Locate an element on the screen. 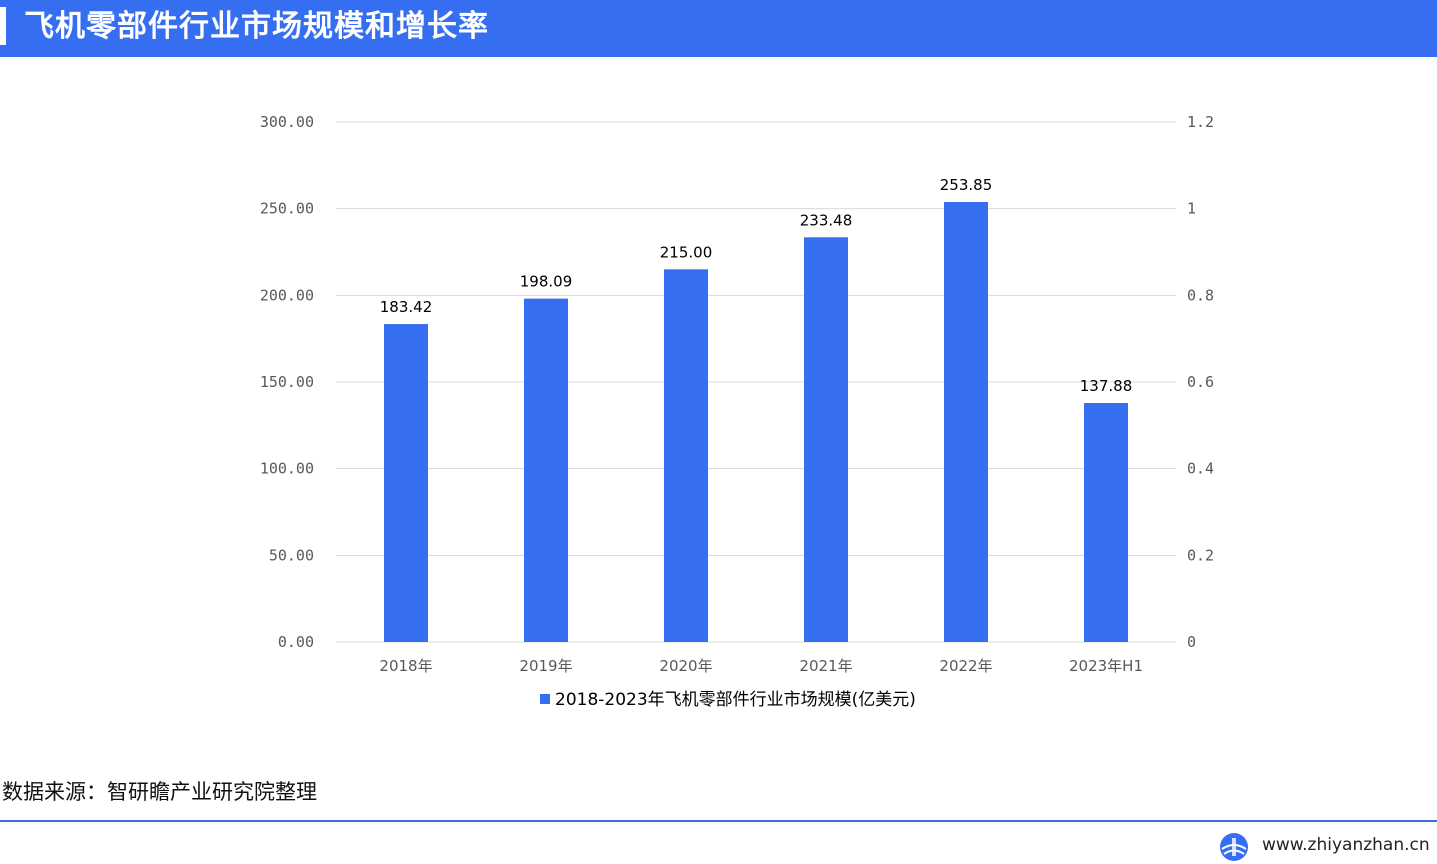 The height and width of the screenshot is (864, 1437). y-right-tick-label: 0 is located at coordinates (1191, 642).